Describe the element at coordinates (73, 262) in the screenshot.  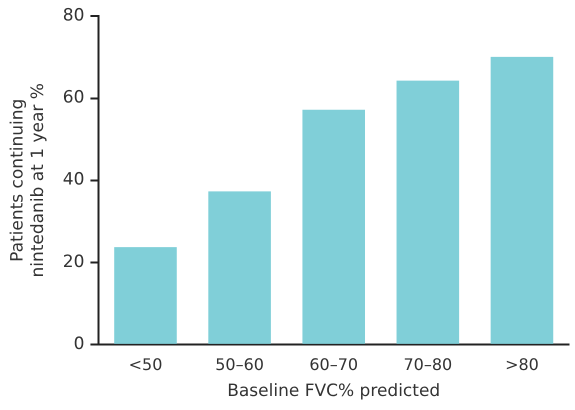
I see `y-tick-label: 20` at that location.